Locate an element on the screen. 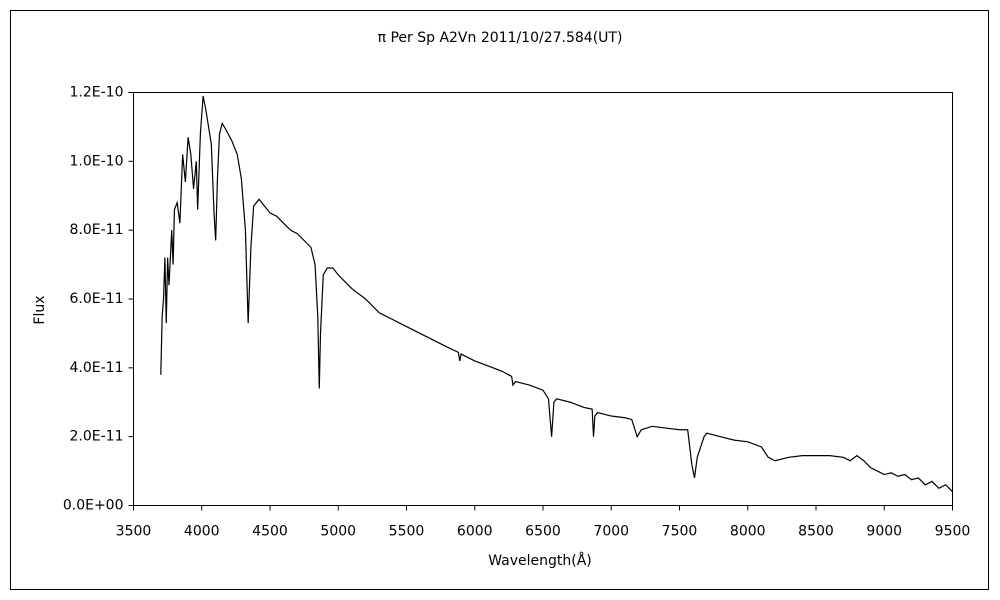  y-tick-label: 1.2E-10 is located at coordinates (97, 93).